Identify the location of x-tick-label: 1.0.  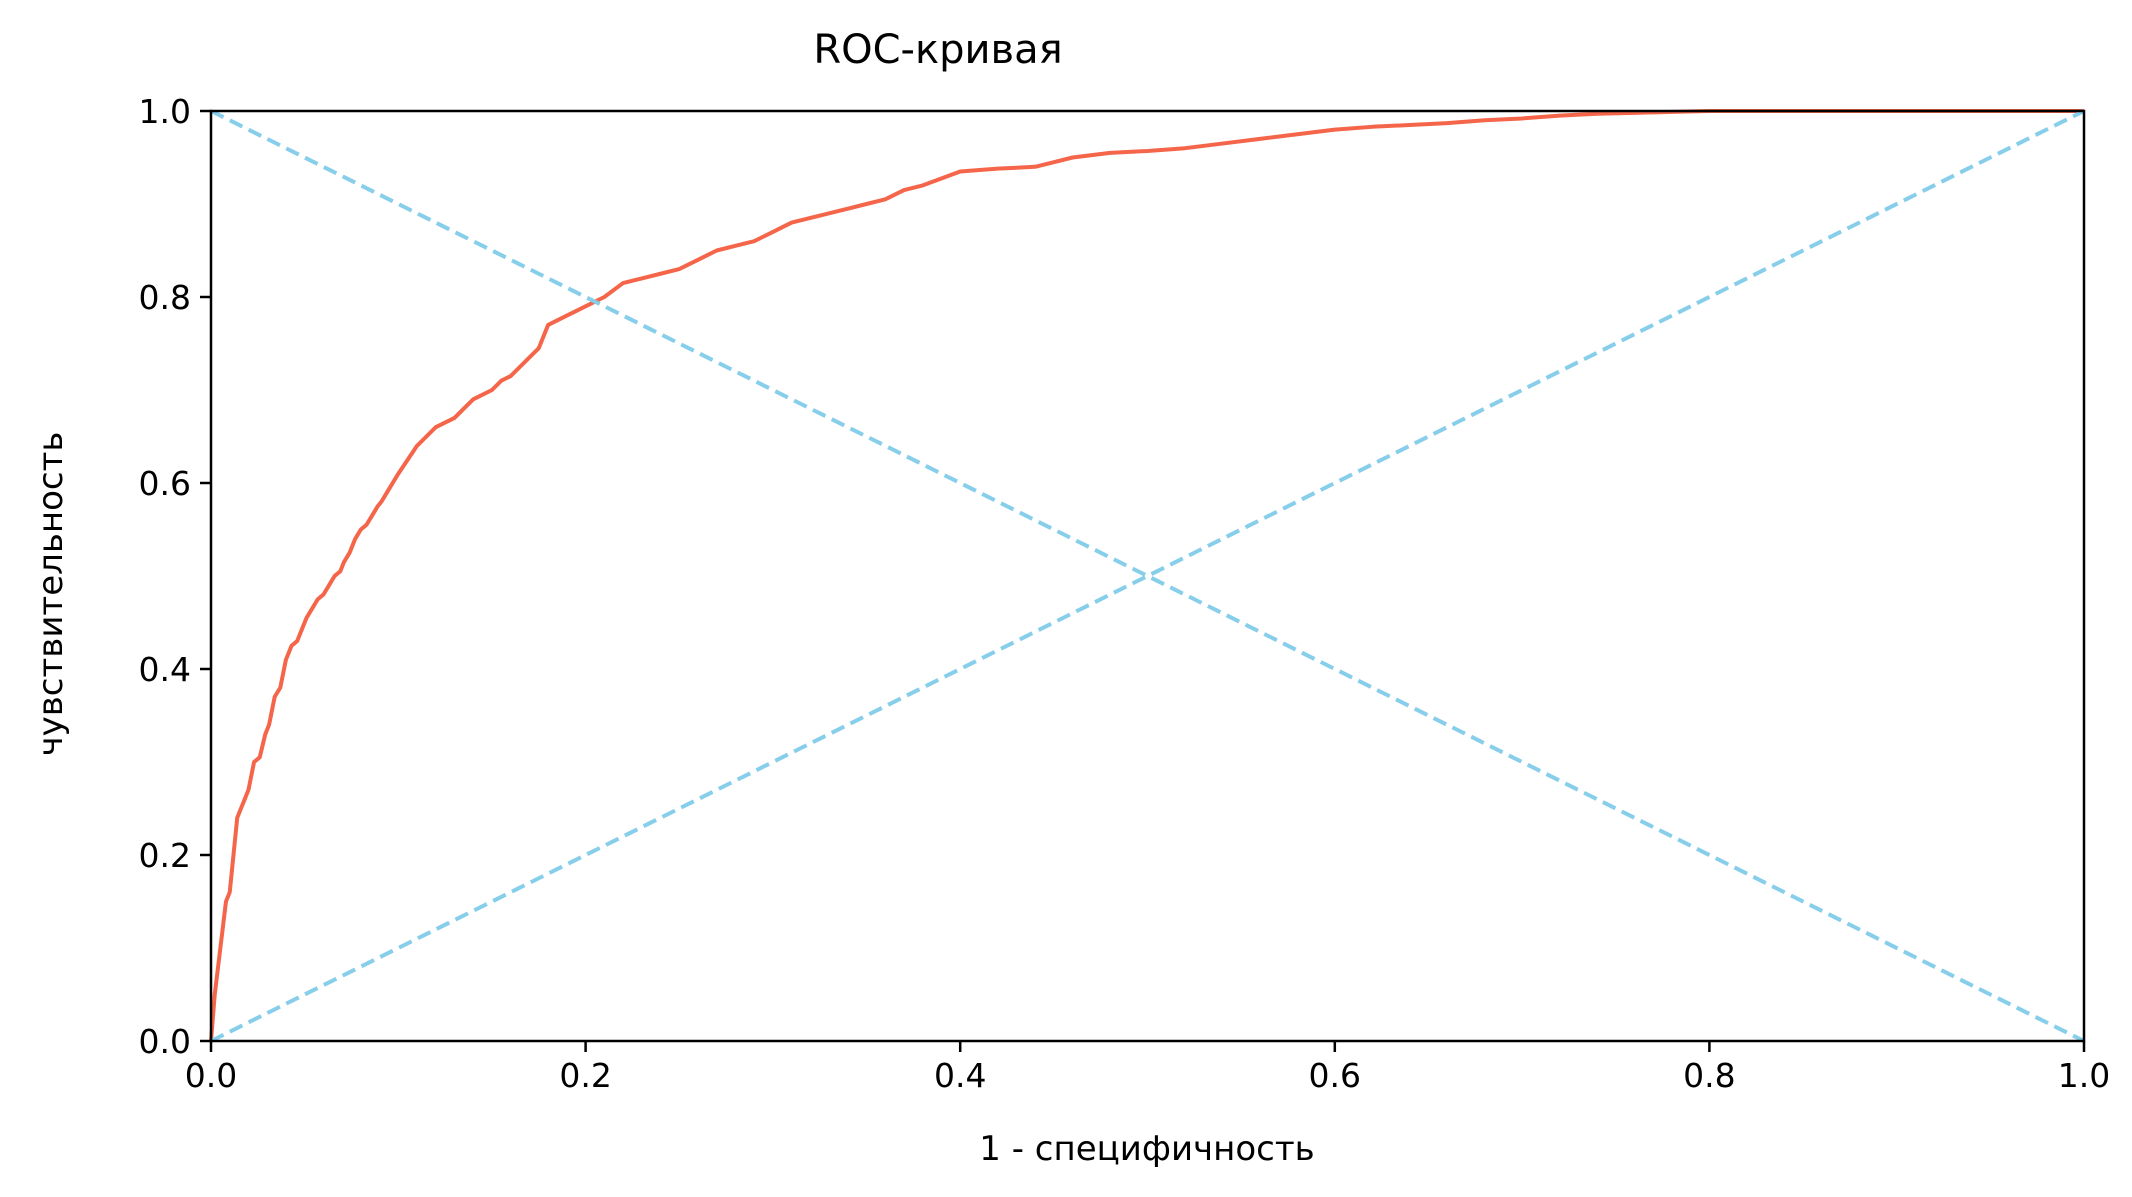
(2084, 1075).